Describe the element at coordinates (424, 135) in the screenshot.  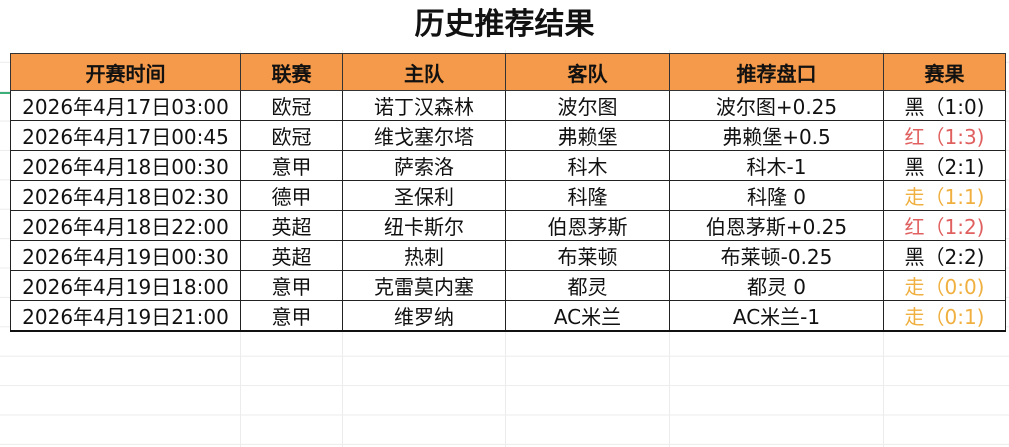
I see `cell-home: 维戈塞尔塔` at that location.